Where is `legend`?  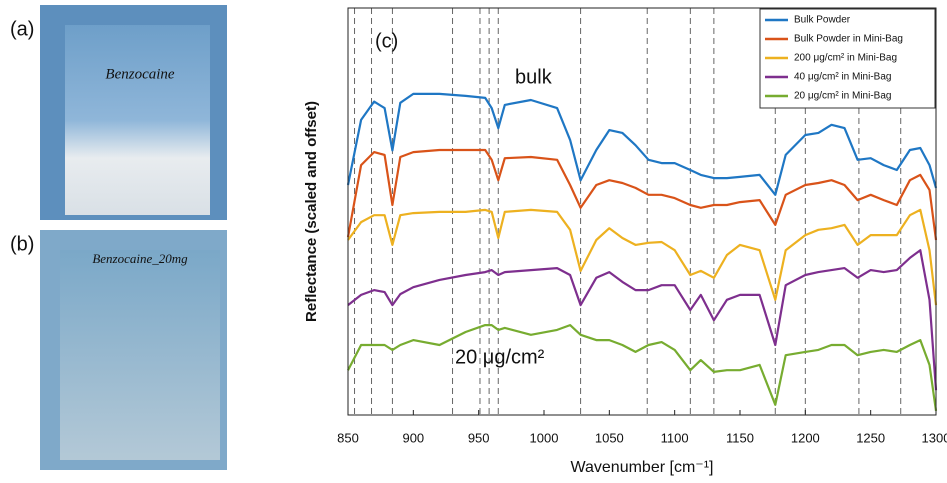 legend is located at coordinates (847, 58).